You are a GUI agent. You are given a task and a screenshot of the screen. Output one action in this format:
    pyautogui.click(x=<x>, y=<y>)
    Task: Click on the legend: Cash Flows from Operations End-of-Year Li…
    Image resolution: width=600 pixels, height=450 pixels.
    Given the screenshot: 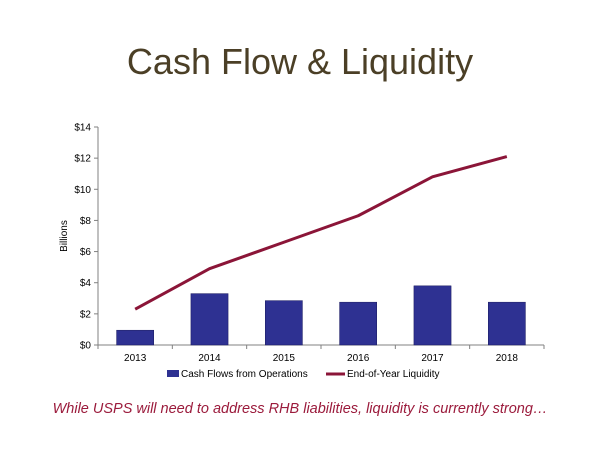 What is the action you would take?
    pyautogui.click(x=303, y=374)
    